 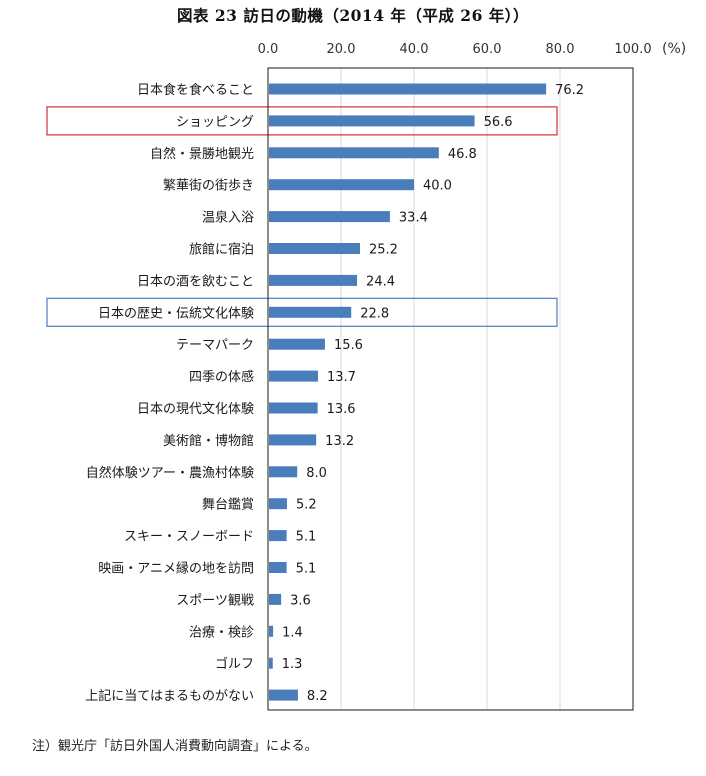 I want to click on value-label: 1.4, so click(x=292, y=632).